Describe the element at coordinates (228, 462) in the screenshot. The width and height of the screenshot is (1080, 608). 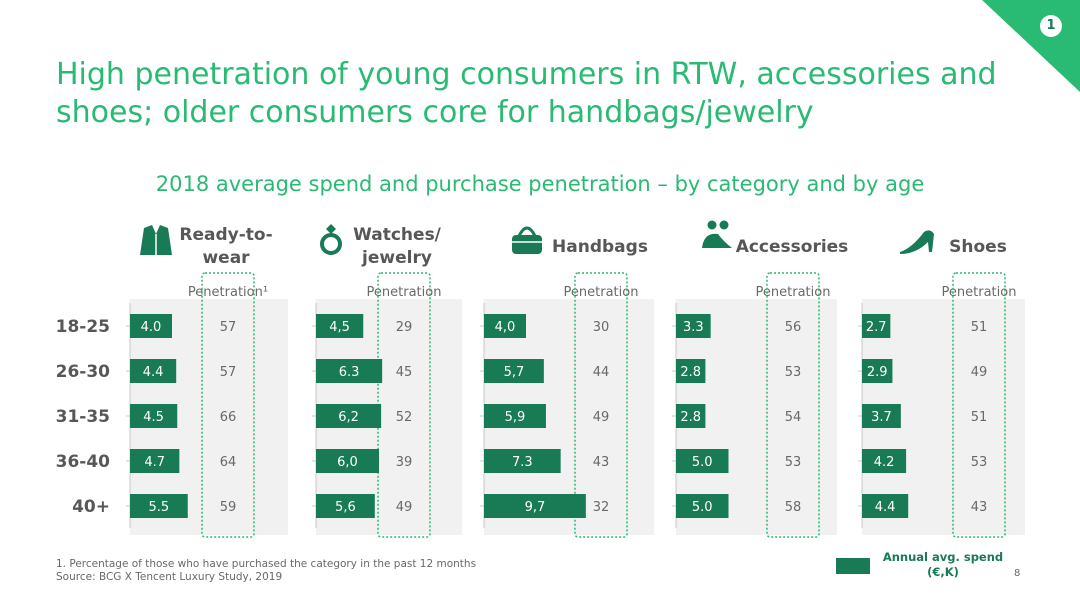
I see `penetration-value: 64` at that location.